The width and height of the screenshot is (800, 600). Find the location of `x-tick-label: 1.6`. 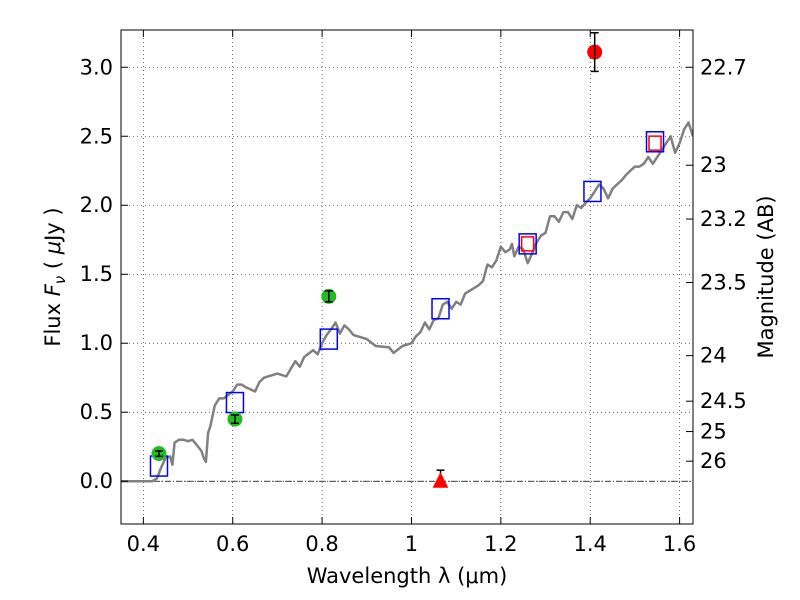

x-tick-label: 1.6 is located at coordinates (679, 544).